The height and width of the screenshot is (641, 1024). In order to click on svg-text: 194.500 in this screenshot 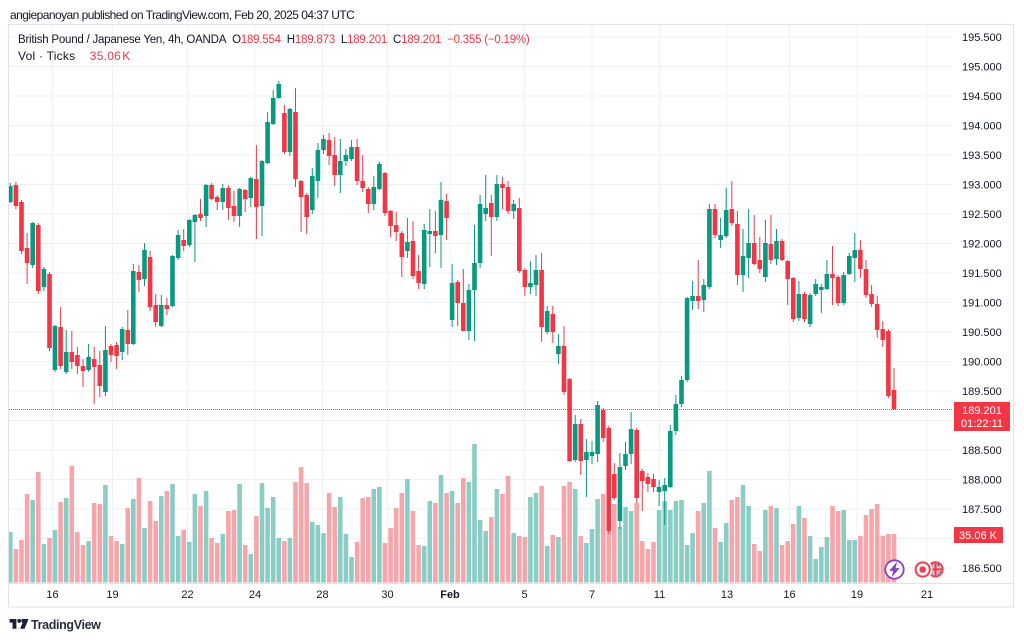, I will do `click(982, 97)`.